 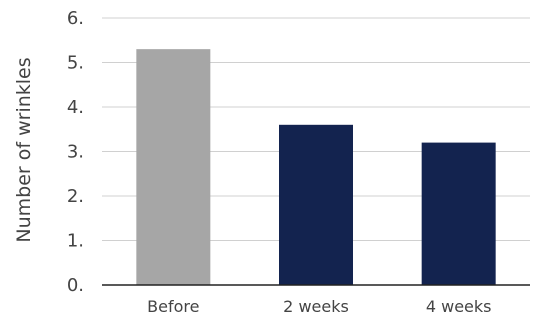 What do you see at coordinates (459, 306) in the screenshot?
I see `x-tick-label: 4 weeks` at bounding box center [459, 306].